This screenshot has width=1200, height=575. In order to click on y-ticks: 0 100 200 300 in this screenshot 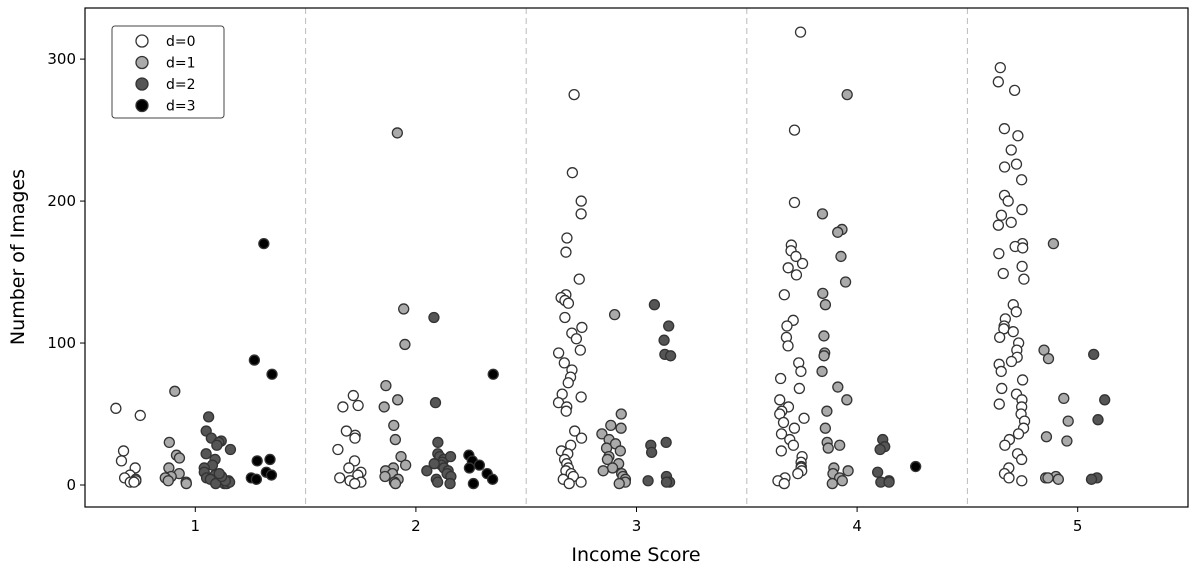, I will do `click(66, 272)`.